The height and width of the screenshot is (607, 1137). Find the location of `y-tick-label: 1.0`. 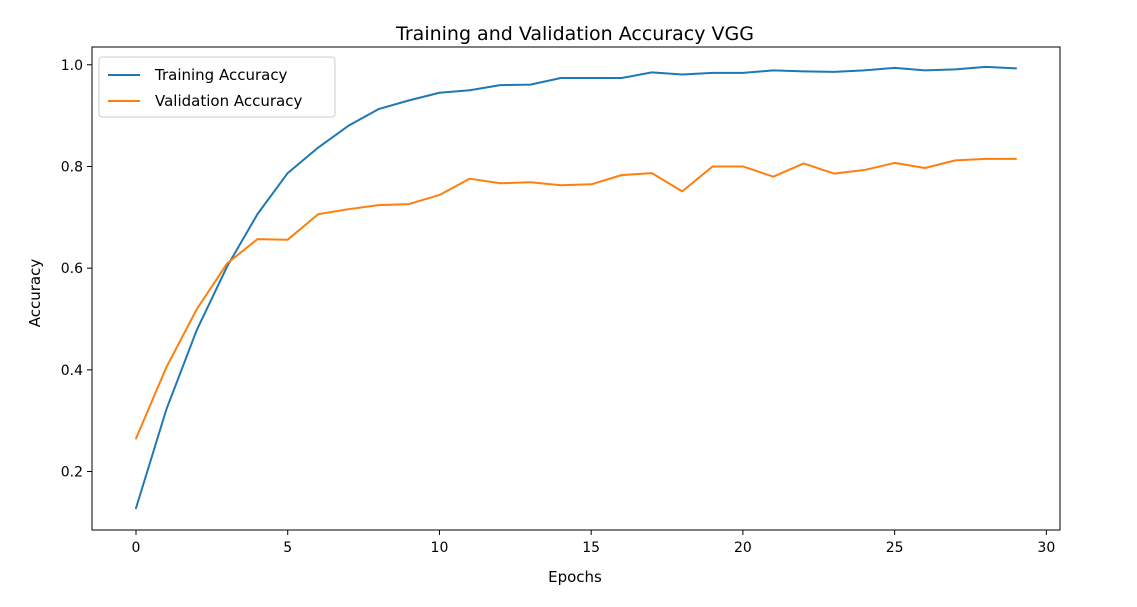

y-tick-label: 1.0 is located at coordinates (72, 66).